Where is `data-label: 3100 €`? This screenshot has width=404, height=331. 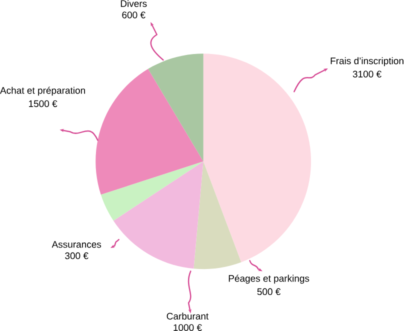
data-label: 3100 € is located at coordinates (367, 74).